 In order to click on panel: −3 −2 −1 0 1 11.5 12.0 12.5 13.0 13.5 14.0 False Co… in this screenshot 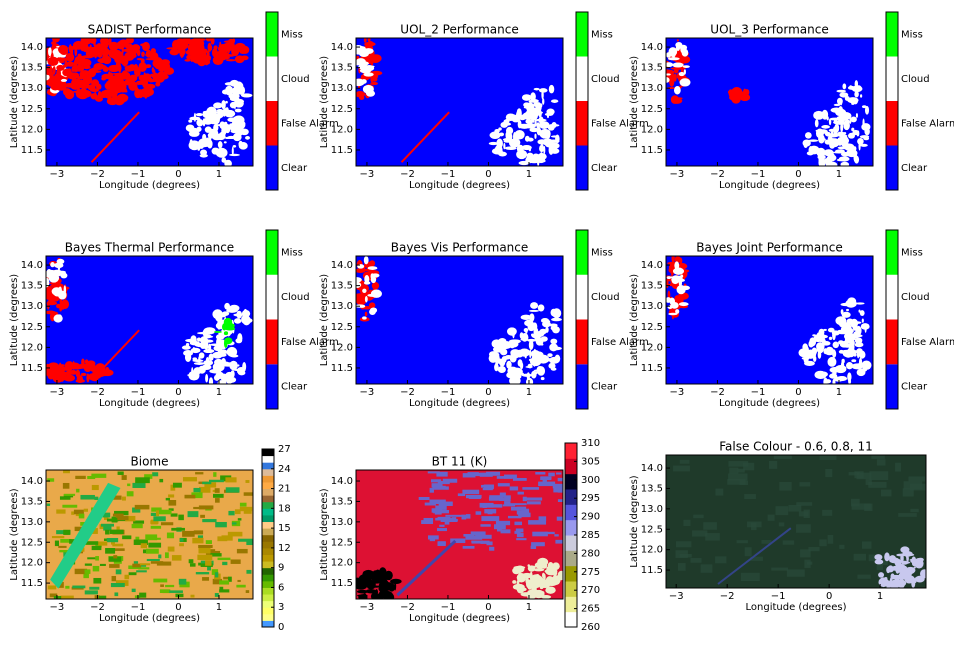, I will do `click(778, 526)`.